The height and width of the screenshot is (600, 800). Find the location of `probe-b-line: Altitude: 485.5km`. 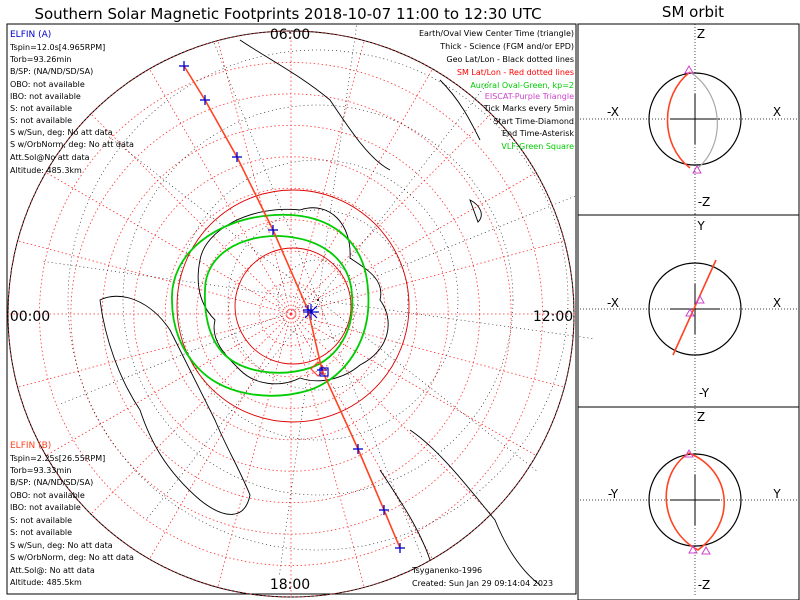

probe-b-line: Altitude: 485.5km is located at coordinates (46, 582).